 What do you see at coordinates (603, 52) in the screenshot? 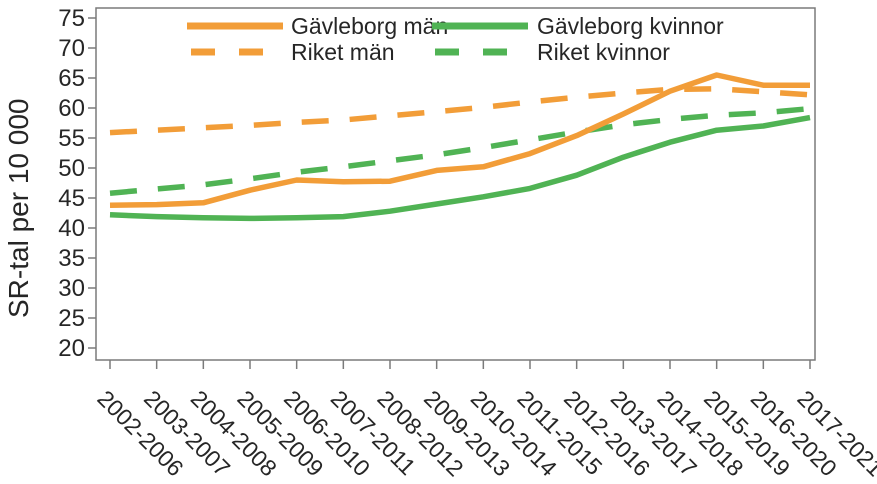
I see `legend-label-riket-kvinnor: Riket kvinnor` at bounding box center [603, 52].